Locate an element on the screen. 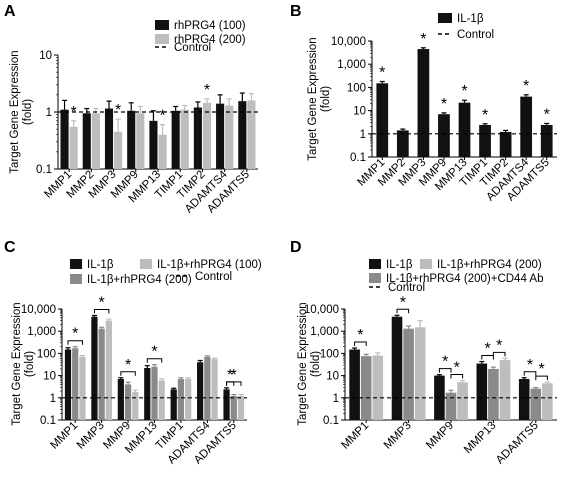 This screenshot has height=483, width=567. panel-c-legend-swatch-s2 is located at coordinates (146, 264).